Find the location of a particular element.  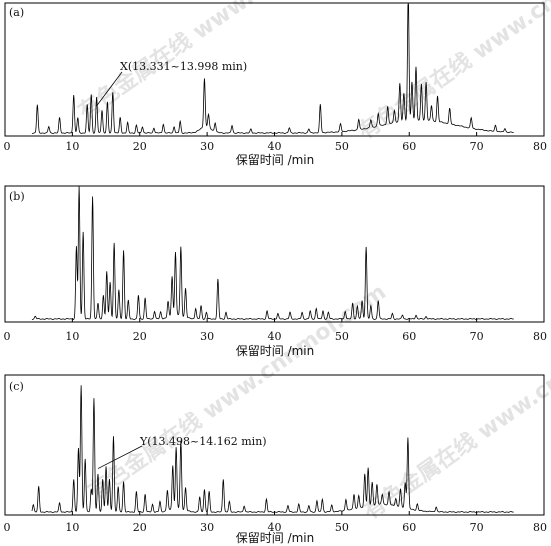

panel-c-ticks is located at coordinates (274, 513).